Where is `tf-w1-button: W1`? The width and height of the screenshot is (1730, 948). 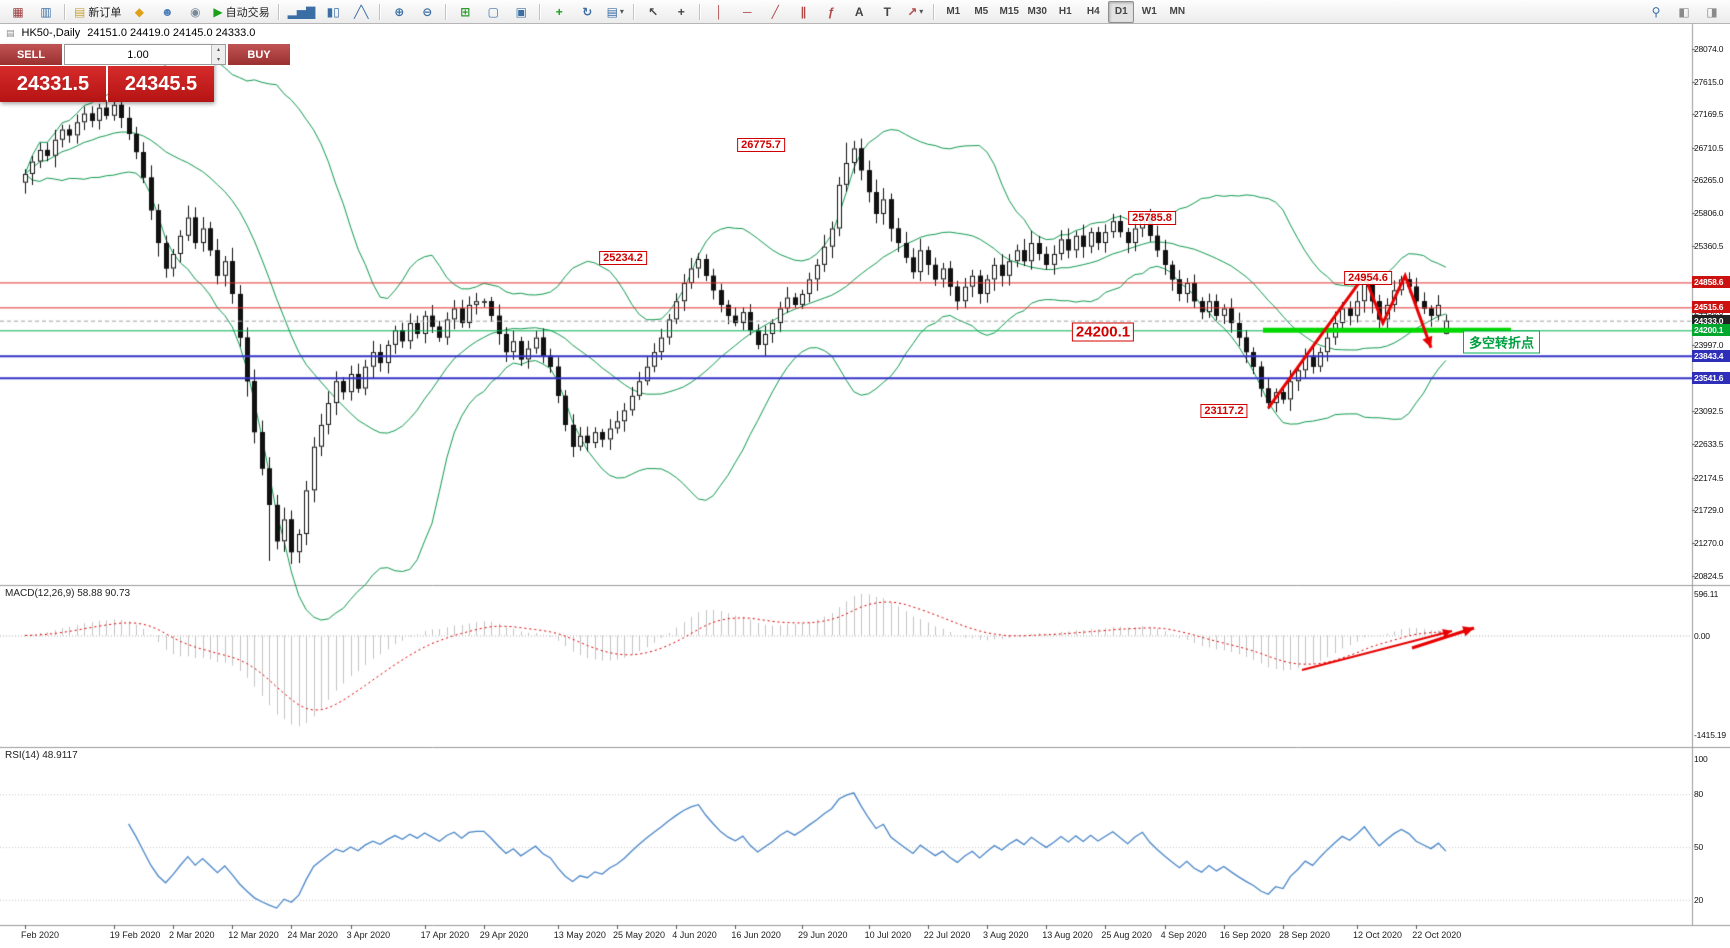
tf-w1-button: W1 is located at coordinates (1149, 12).